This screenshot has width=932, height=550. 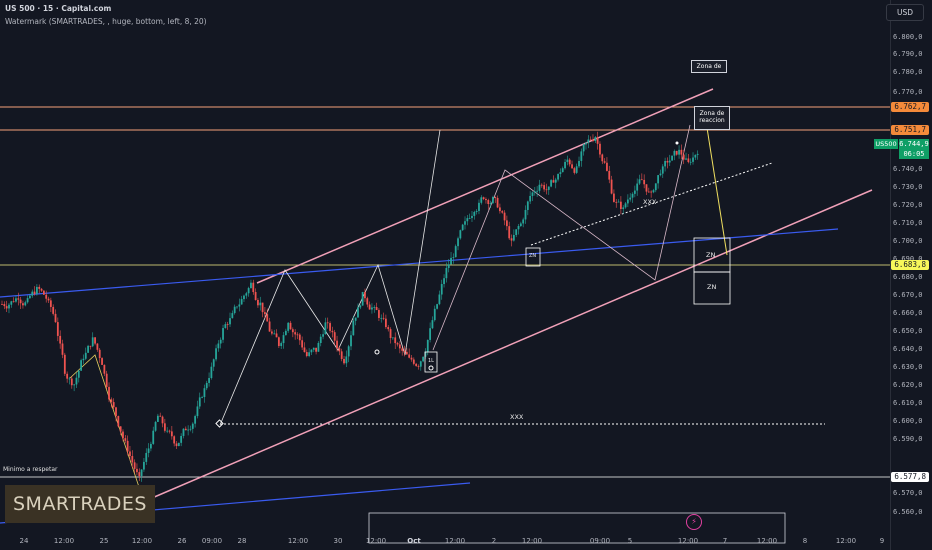 I want to click on dotted-trend, so click(x=651, y=204).